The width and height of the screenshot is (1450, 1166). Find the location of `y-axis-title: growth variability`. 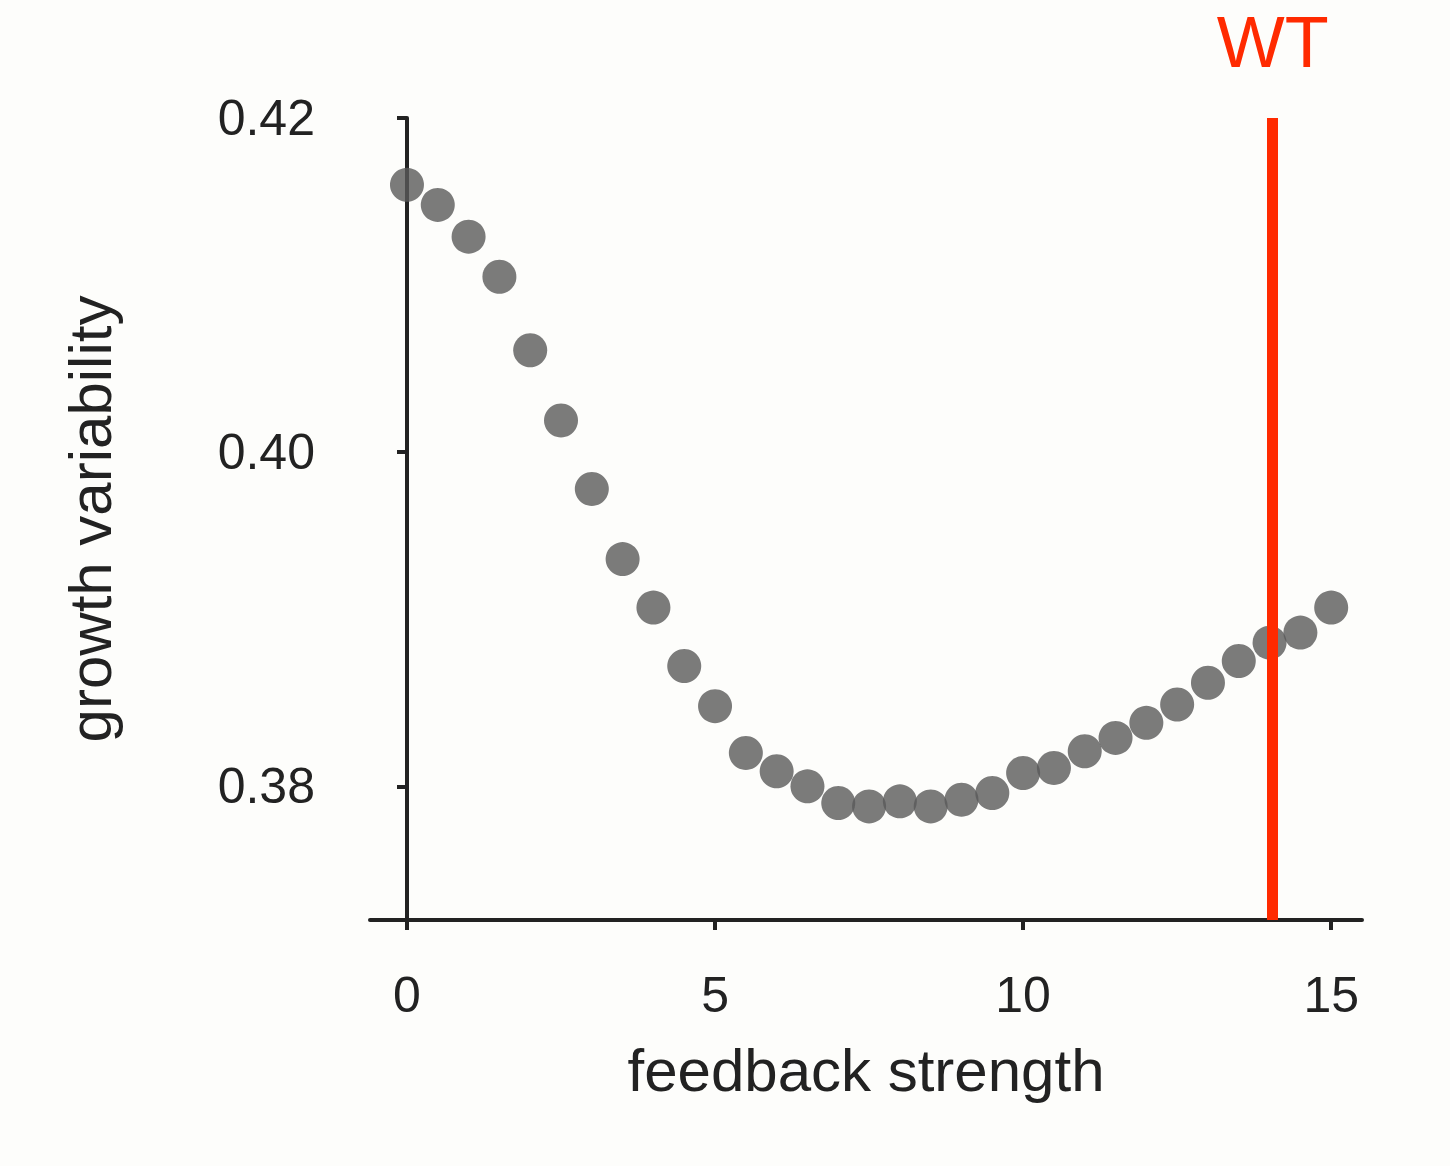

y-axis-title: growth variability is located at coordinates (90, 519).